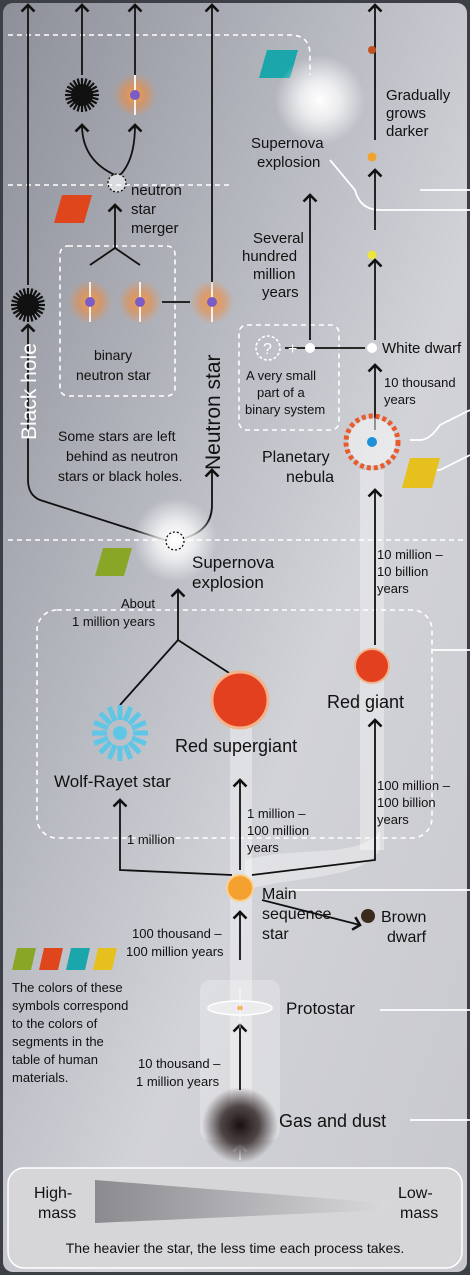  Describe the element at coordinates (365, 702) in the screenshot. I see `red-giant-label: Red giant` at that location.